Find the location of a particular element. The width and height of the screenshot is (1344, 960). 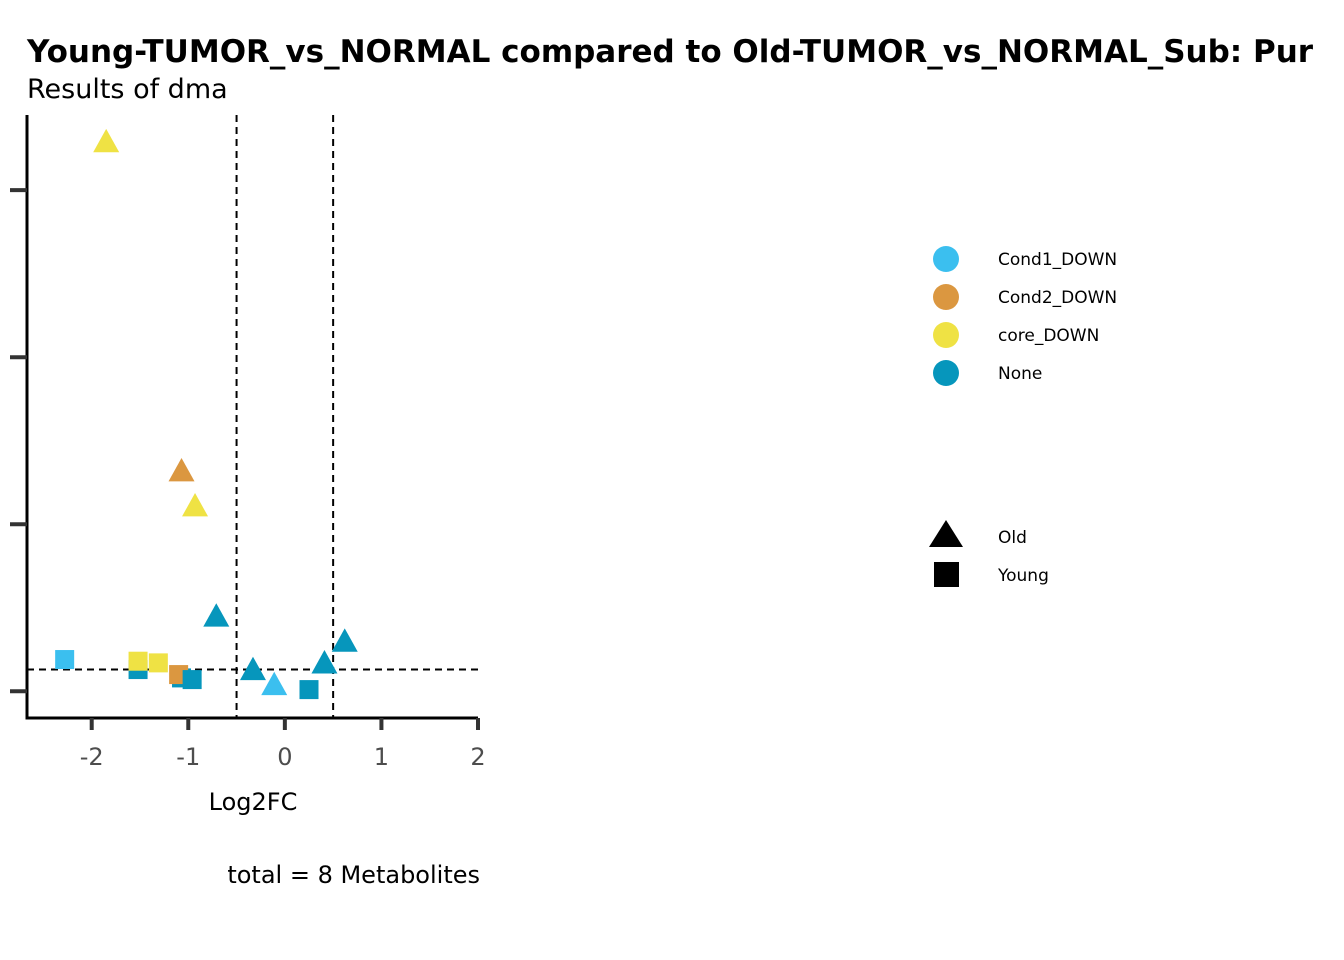

chart-caption: total = 8 Metabolites is located at coordinates (353, 875).